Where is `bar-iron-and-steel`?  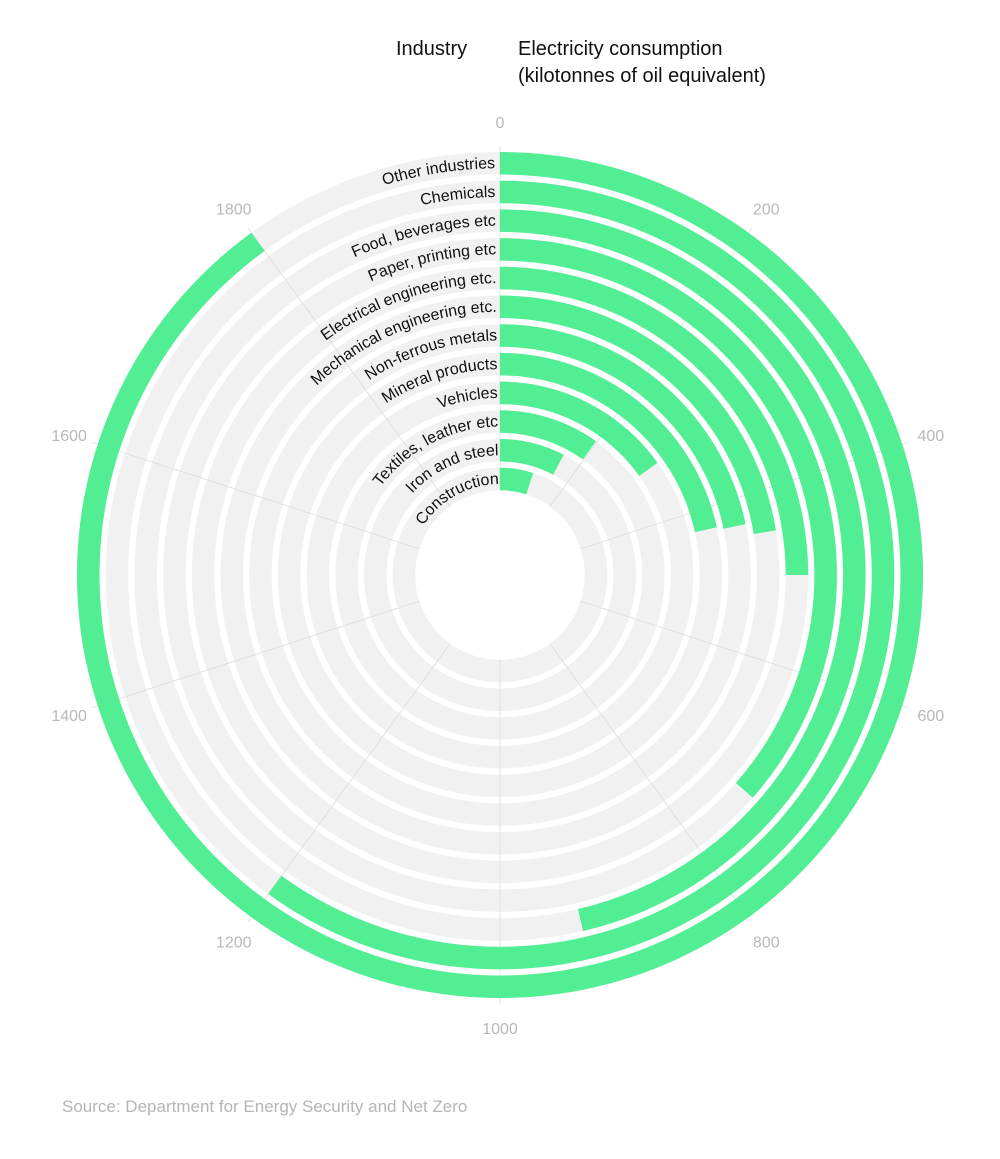
bar-iron-and-steel is located at coordinates (532, 457).